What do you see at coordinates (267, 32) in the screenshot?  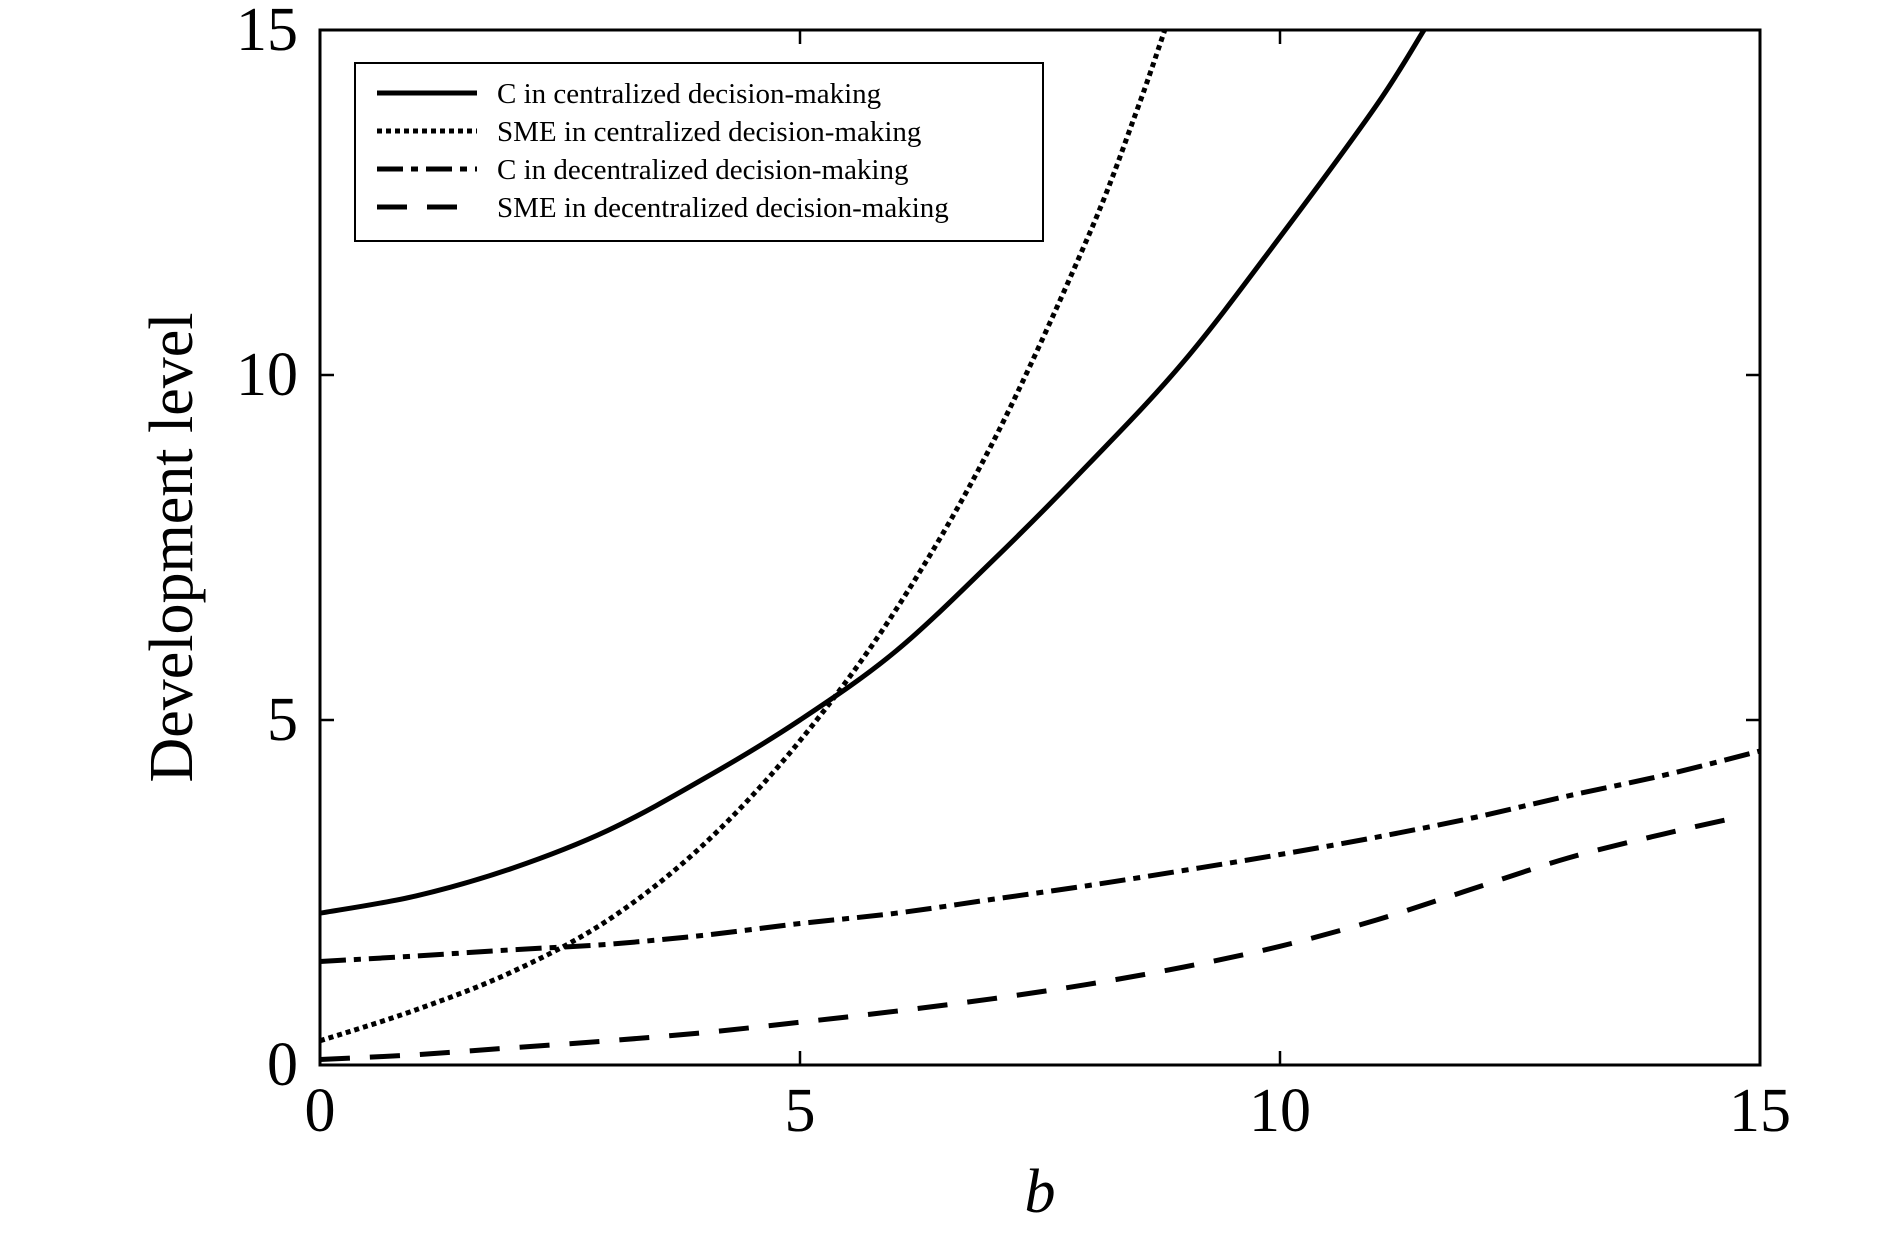 I see `y-tick-label: 15` at bounding box center [267, 32].